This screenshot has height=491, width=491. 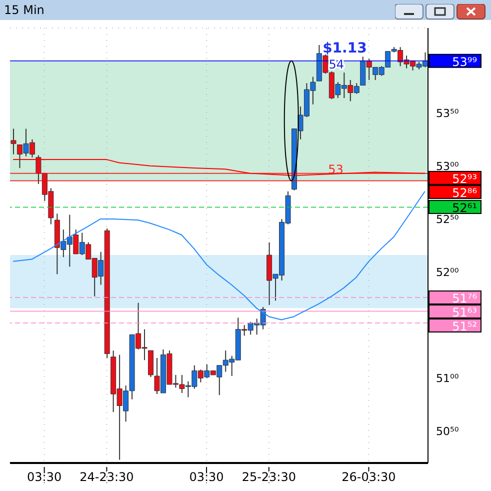 I want to click on y-tick-label: 51⁰⁰, so click(x=448, y=379).